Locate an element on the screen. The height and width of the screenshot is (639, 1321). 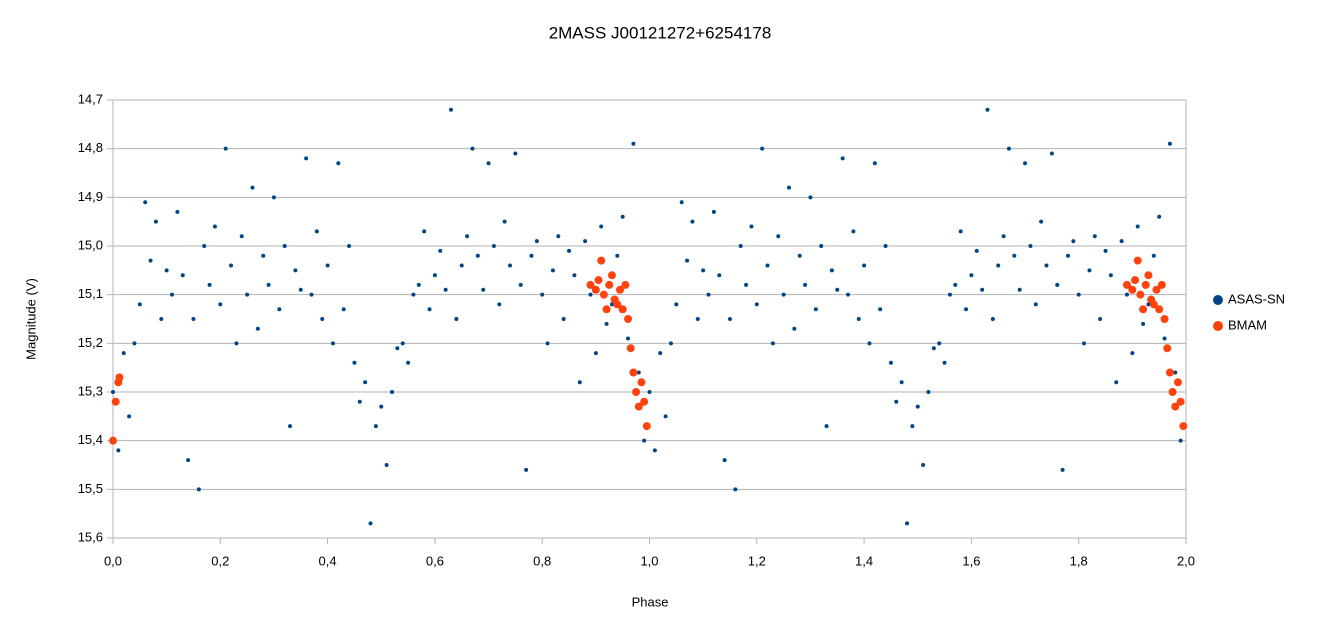
x-tick-label: 1,2 is located at coordinates (757, 560).